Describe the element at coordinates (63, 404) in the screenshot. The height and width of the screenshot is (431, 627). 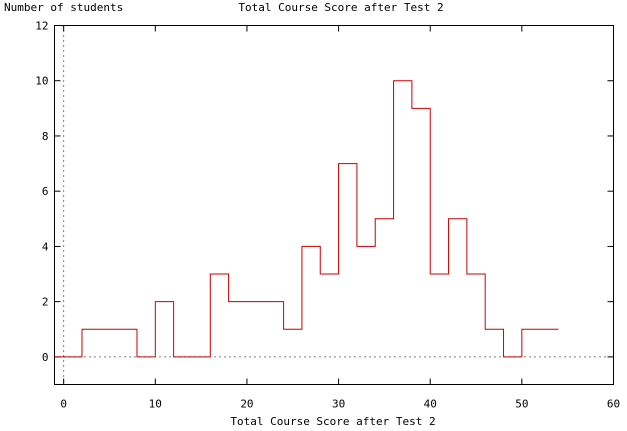
I see `x-tick-label: 0` at that location.